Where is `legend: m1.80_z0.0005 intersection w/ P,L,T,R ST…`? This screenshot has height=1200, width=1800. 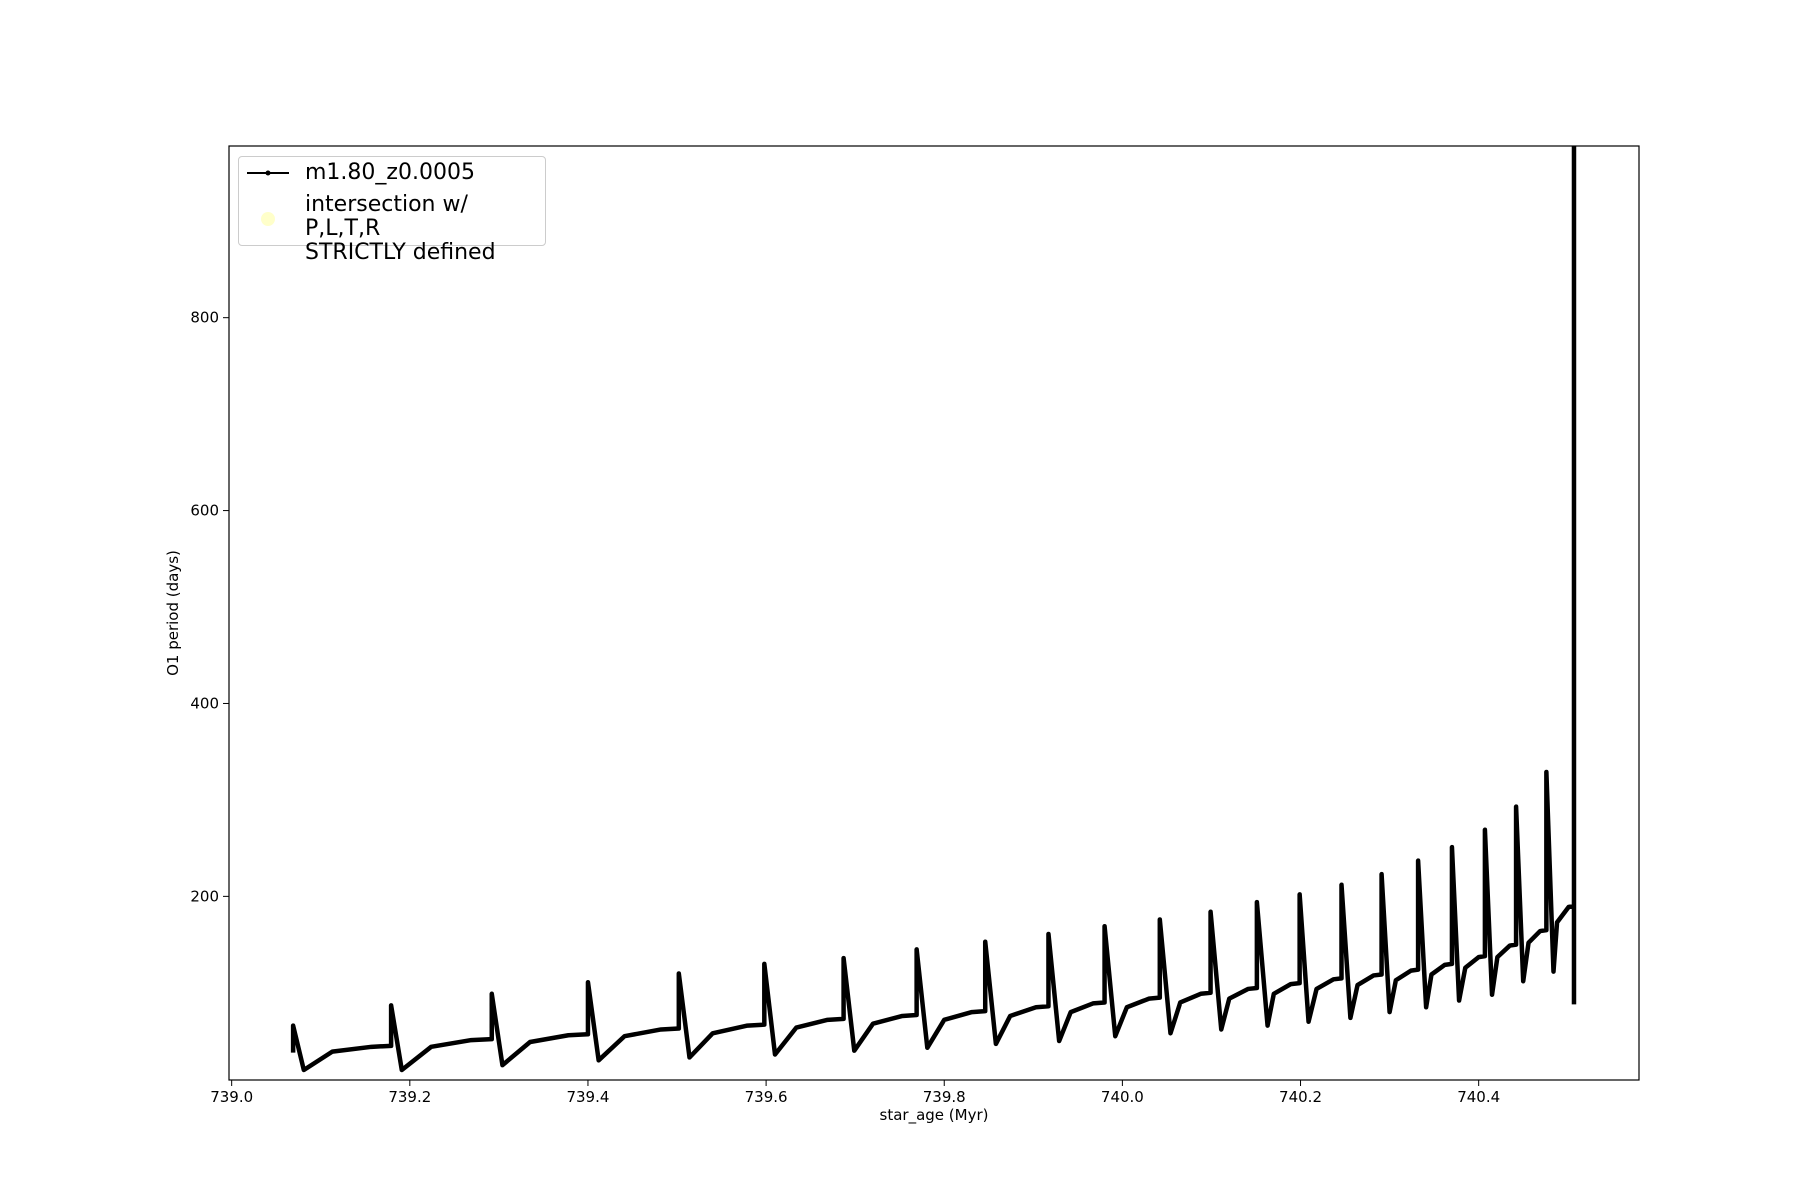 legend: m1.80_z0.0005 intersection w/ P,L,T,R ST… is located at coordinates (392, 210).